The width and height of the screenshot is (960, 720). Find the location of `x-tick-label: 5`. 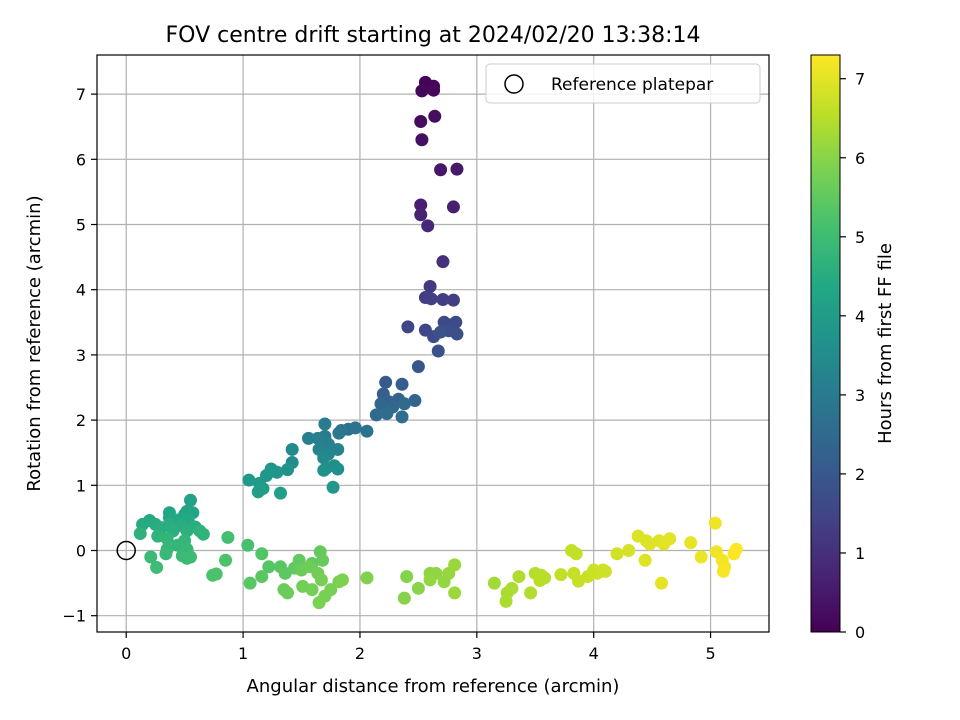

x-tick-label: 5 is located at coordinates (710, 653).